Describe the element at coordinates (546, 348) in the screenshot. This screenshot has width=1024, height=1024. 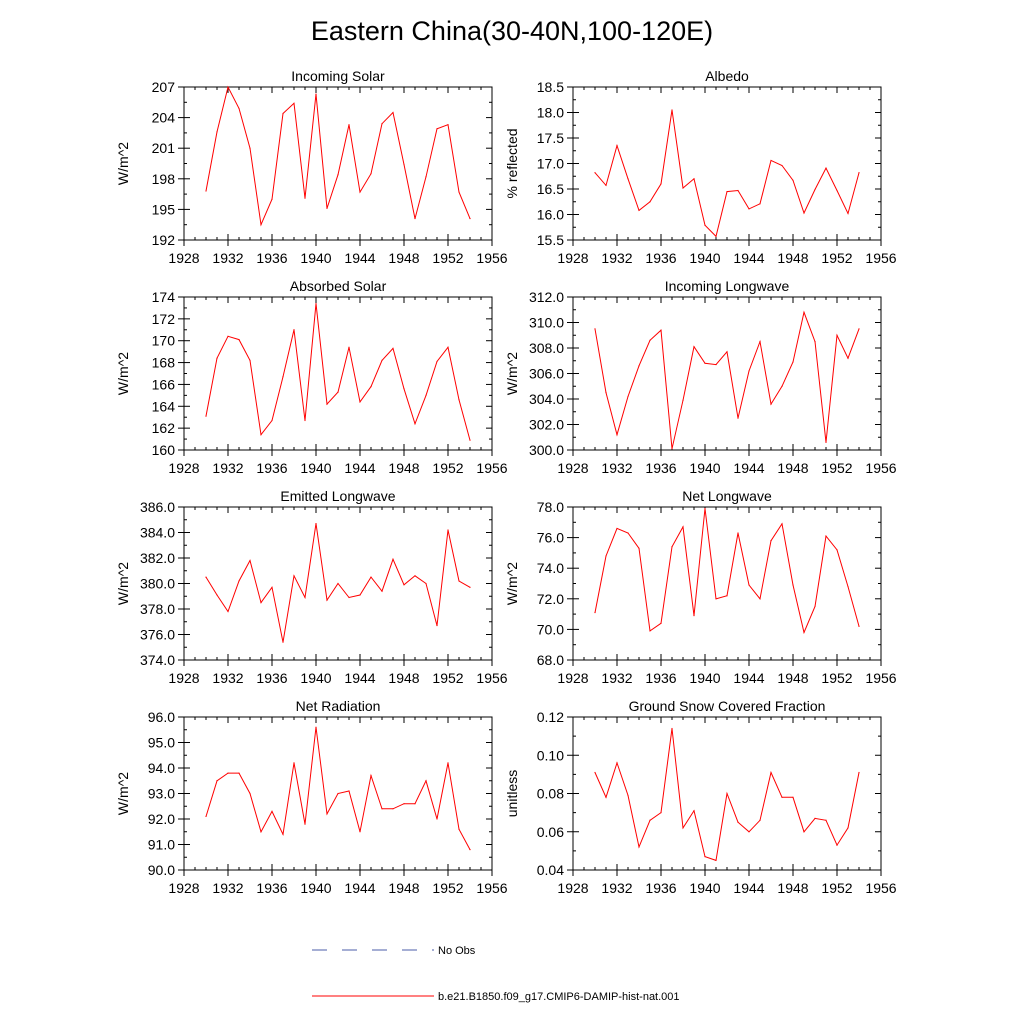
I see `y-tick-label: 308.0` at that location.